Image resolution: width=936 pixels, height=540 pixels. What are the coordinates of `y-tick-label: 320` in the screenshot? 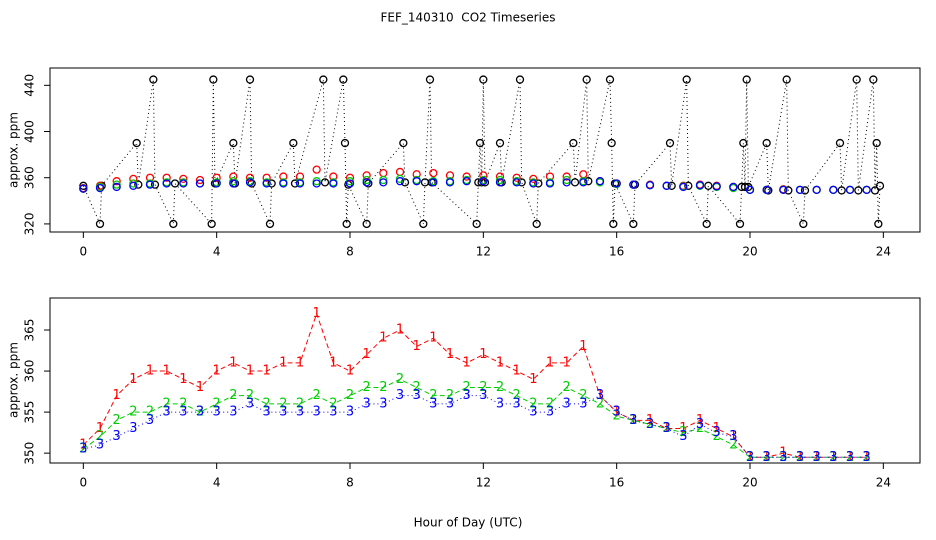 It's located at (30, 223).